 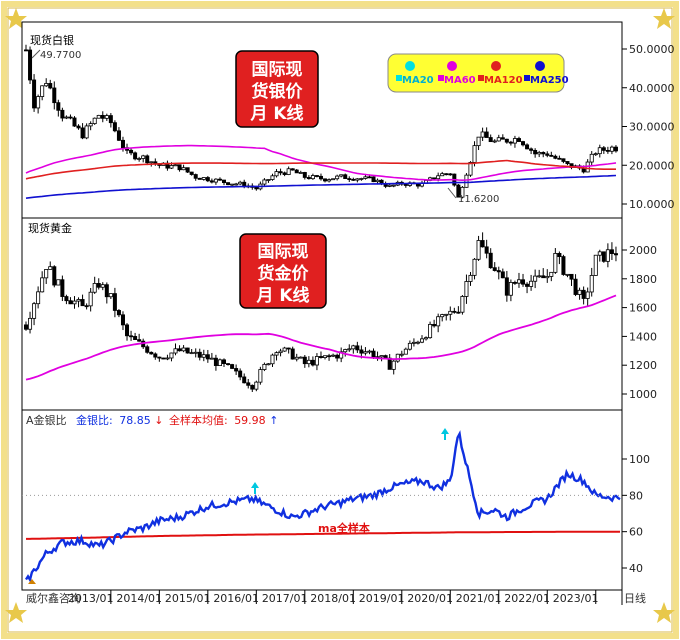 I want to click on x-tick-label: 2020/01, so click(x=430, y=598).